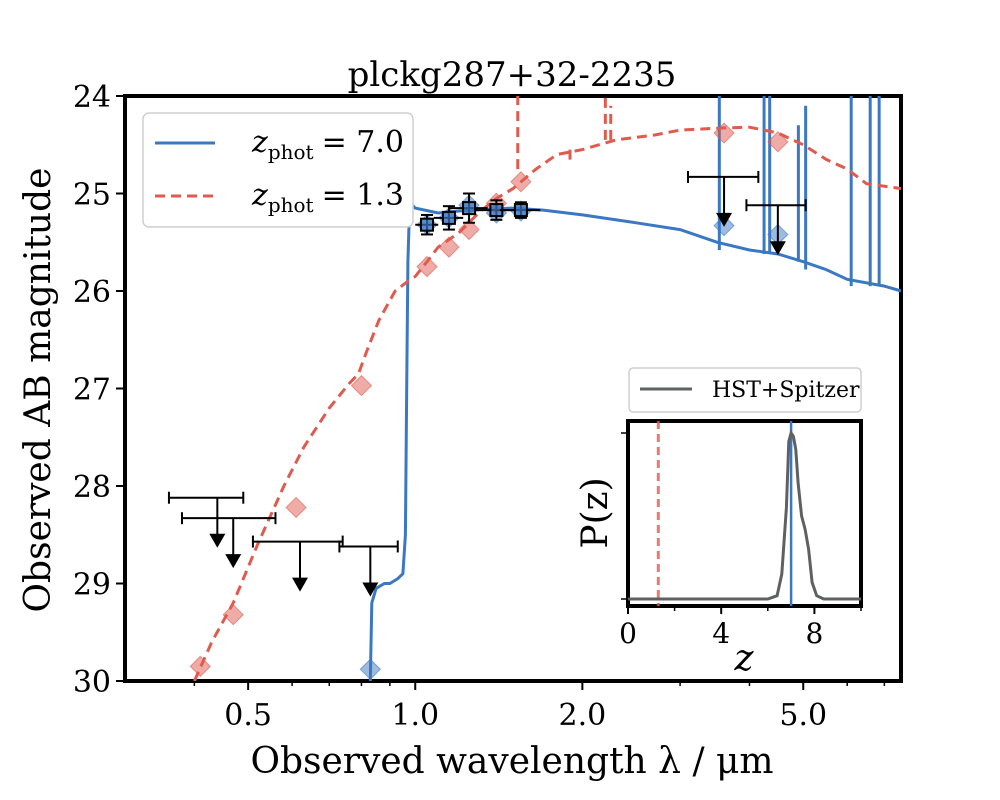 The image size is (1000, 800). Describe the element at coordinates (512, 75) in the screenshot. I see `chart-title: plckg287+32-2235` at that location.